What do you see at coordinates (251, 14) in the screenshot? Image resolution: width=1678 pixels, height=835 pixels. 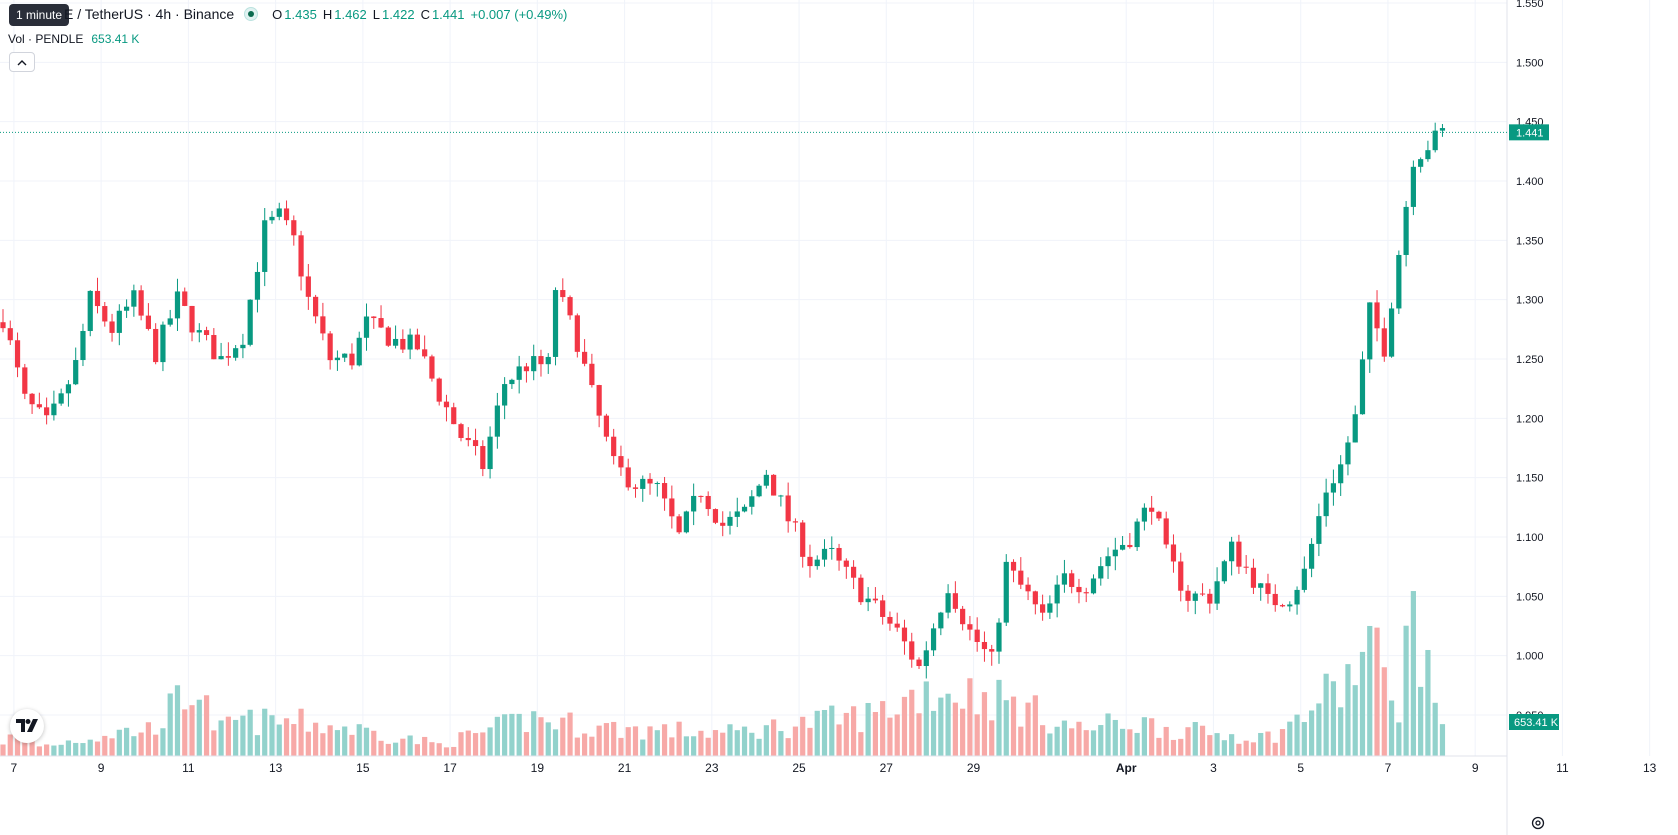 I see `market-status-icon` at bounding box center [251, 14].